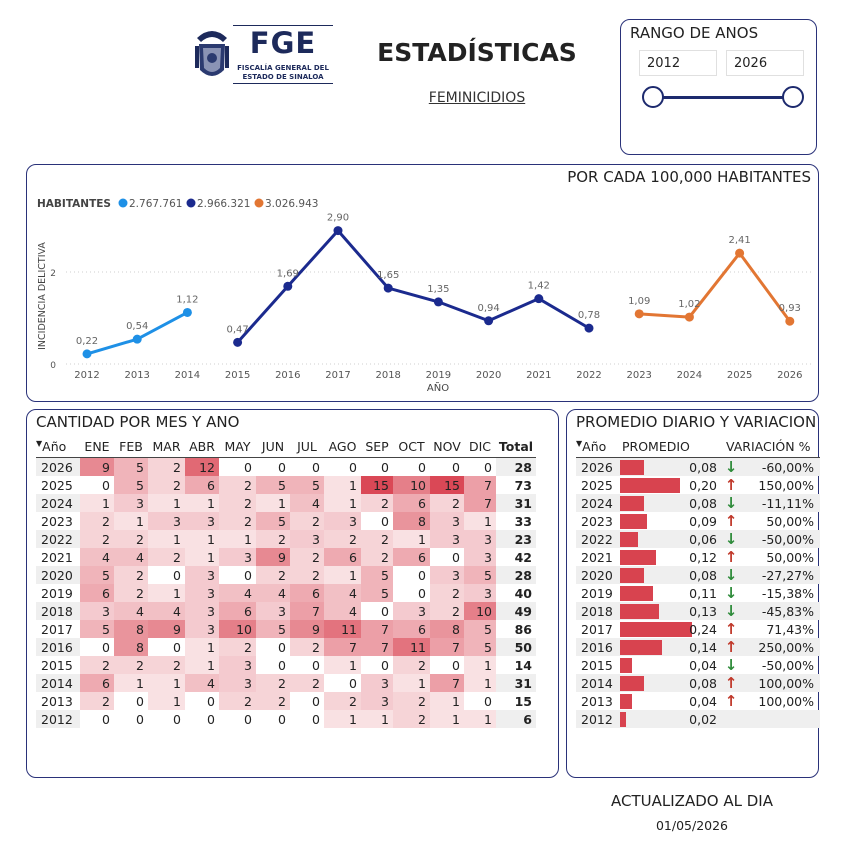 This screenshot has width=841, height=841. What do you see at coordinates (286, 629) in the screenshot?
I see `table-row: 2017 5 8 9 3 10 5 9 11 7 6 8 5 86` at bounding box center [286, 629].